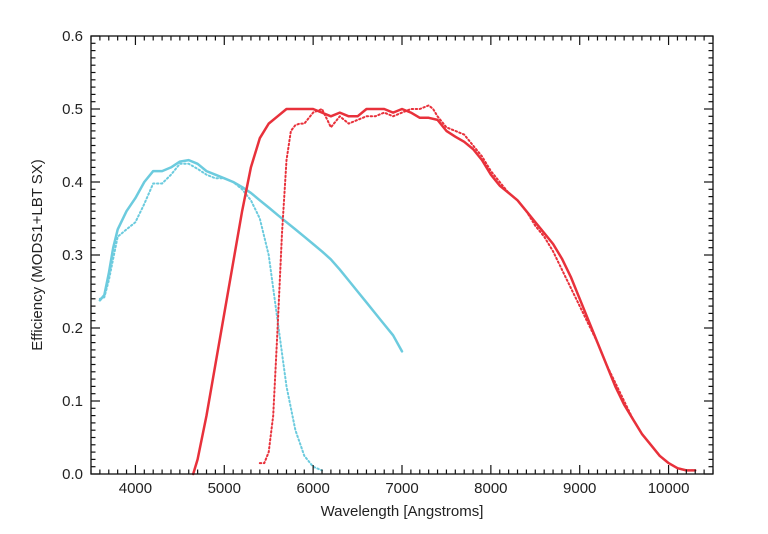 Image resolution: width=768 pixels, height=534 pixels. What do you see at coordinates (401, 488) in the screenshot?
I see `x-tick-label: 7000` at bounding box center [401, 488].